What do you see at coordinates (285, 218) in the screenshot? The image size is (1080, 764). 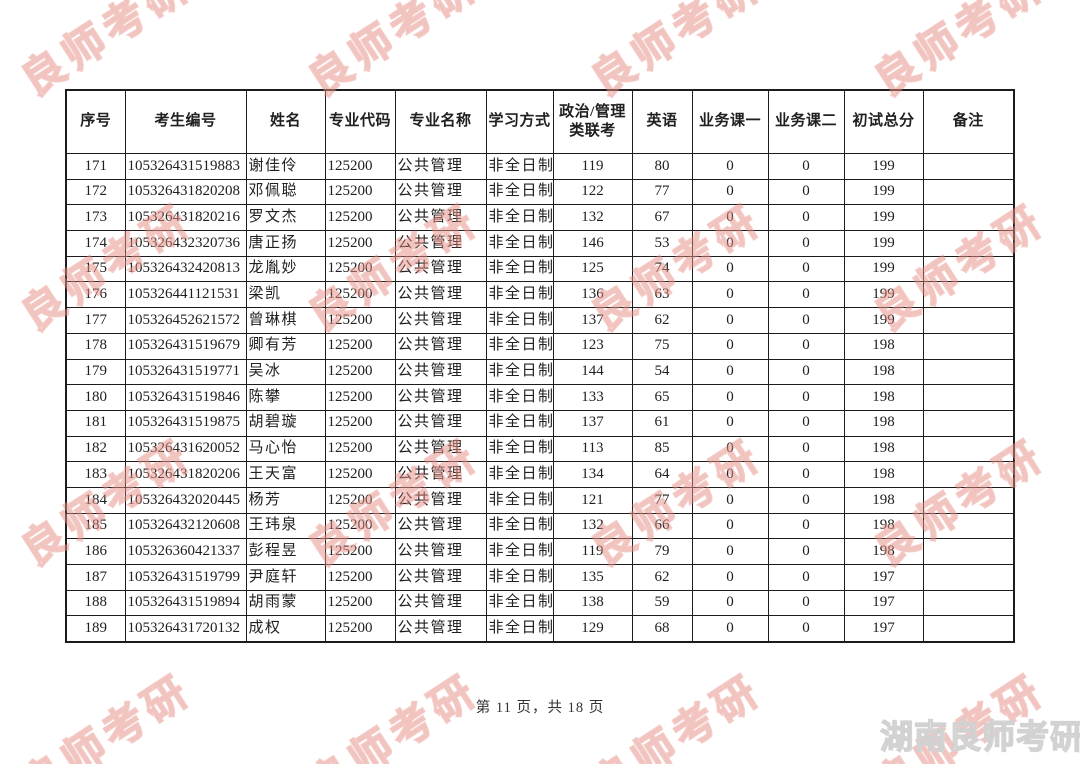 I see `cell-name: 罗文杰` at bounding box center [285, 218].